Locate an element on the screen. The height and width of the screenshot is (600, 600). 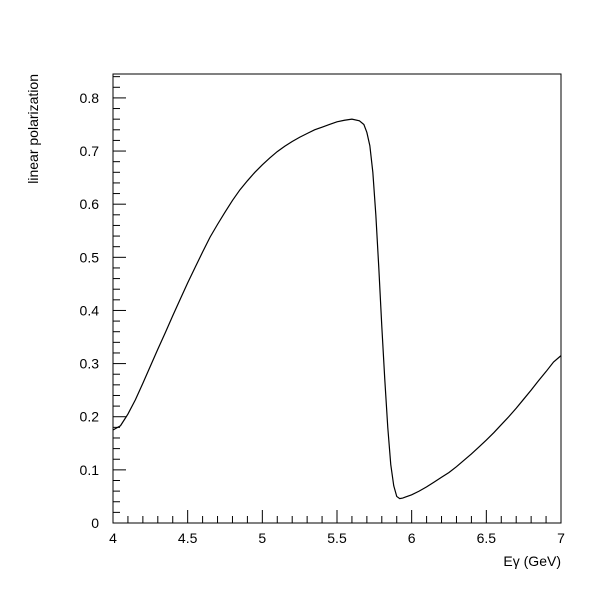
x-tick-label: 6.5 is located at coordinates (487, 538).